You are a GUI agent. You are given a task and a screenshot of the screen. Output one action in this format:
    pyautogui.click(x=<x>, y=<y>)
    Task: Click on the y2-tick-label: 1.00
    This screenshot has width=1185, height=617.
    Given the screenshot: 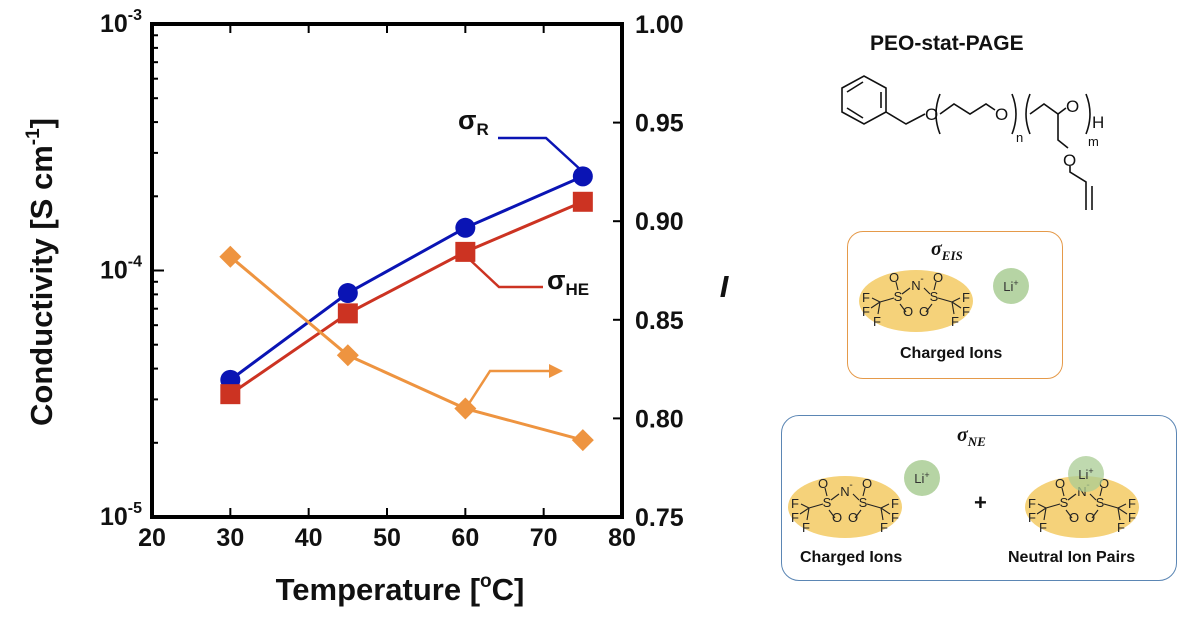 What is the action you would take?
    pyautogui.click(x=659, y=25)
    